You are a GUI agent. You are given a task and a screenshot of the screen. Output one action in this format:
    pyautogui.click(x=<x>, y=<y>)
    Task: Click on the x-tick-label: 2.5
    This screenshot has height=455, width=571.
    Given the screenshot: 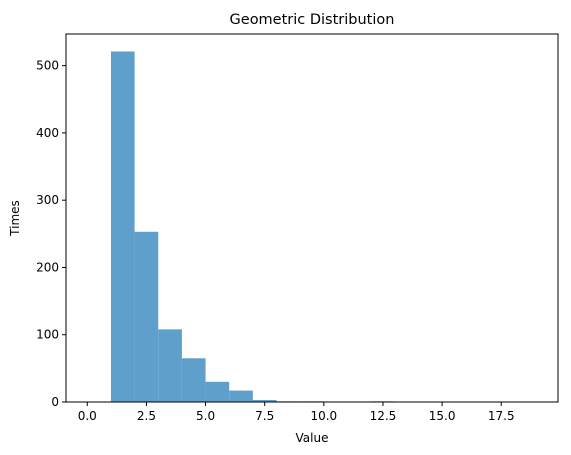 What is the action you would take?
    pyautogui.click(x=146, y=416)
    